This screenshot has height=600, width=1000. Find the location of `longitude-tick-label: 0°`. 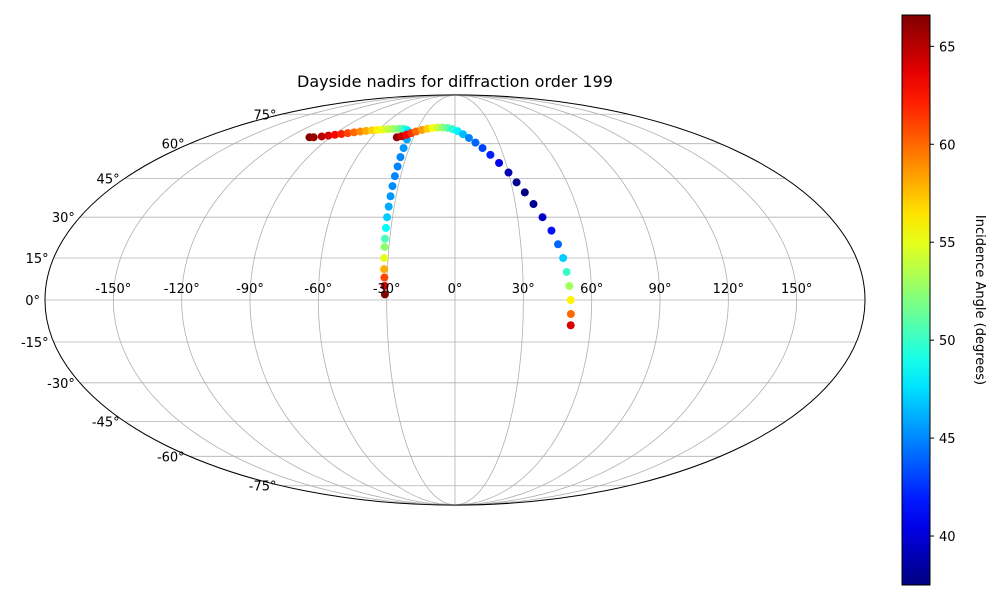

longitude-tick-label: 0° is located at coordinates (455, 289).